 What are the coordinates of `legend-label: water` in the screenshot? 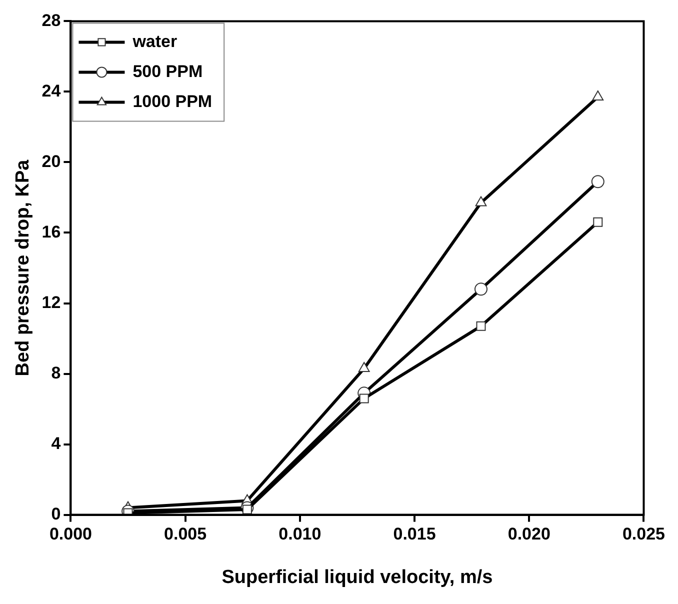 It's located at (155, 41).